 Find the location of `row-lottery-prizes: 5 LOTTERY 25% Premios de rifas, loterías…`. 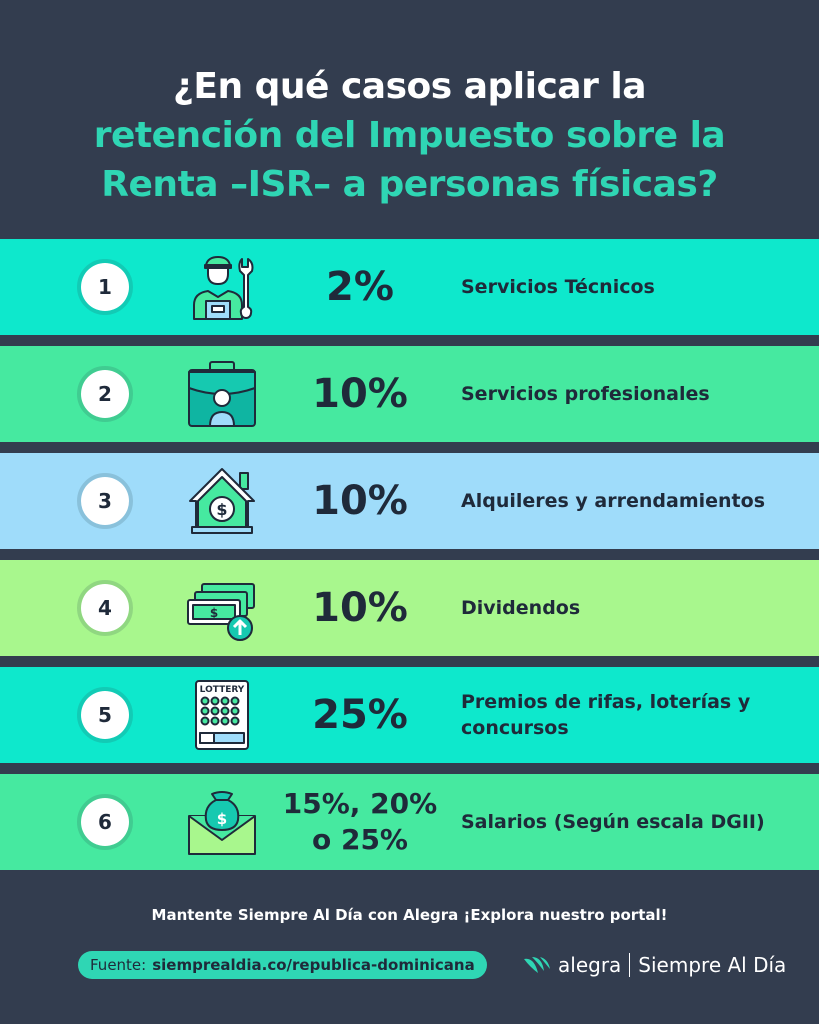

row-lottery-prizes: 5 LOTTERY 25% Premios de rifas, loterías… is located at coordinates (409, 715).